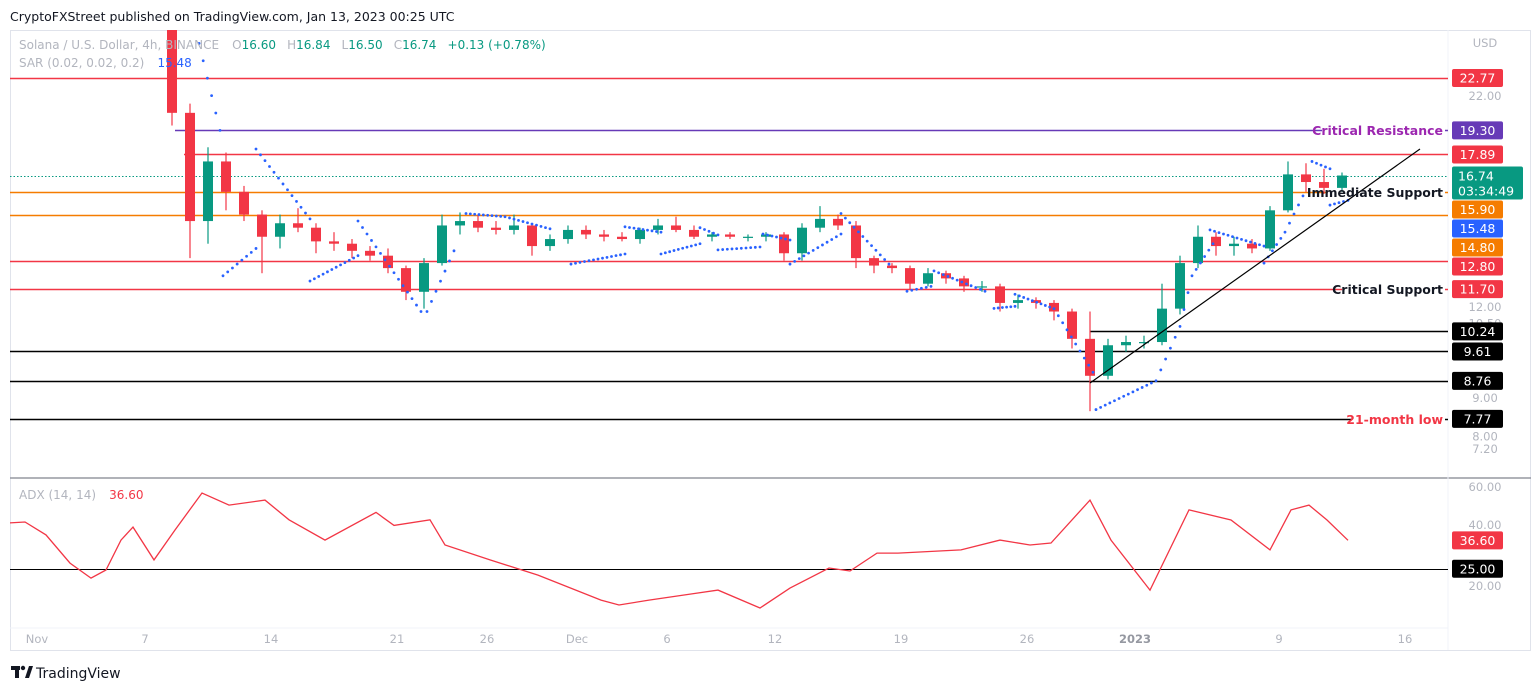 This screenshot has width=1536, height=691. I want to click on time-tick-label: 6, so click(666, 639).